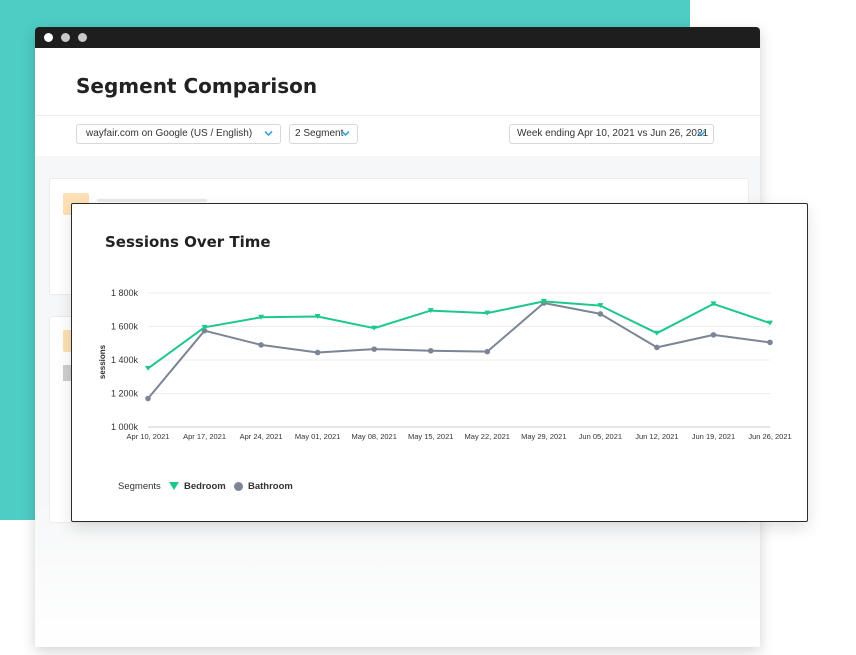  What do you see at coordinates (67, 373) in the screenshot?
I see `placeholder-chip` at bounding box center [67, 373].